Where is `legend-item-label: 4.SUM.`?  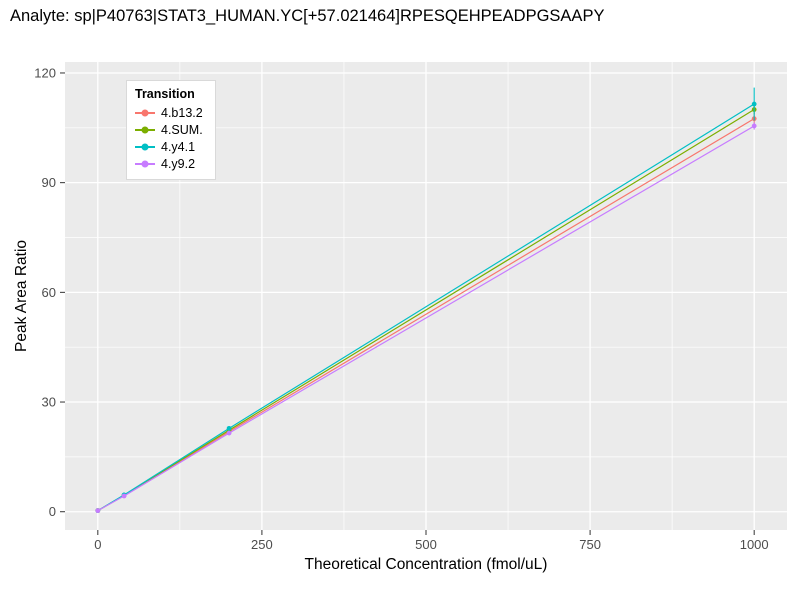 legend-item-label: 4.SUM. is located at coordinates (182, 129).